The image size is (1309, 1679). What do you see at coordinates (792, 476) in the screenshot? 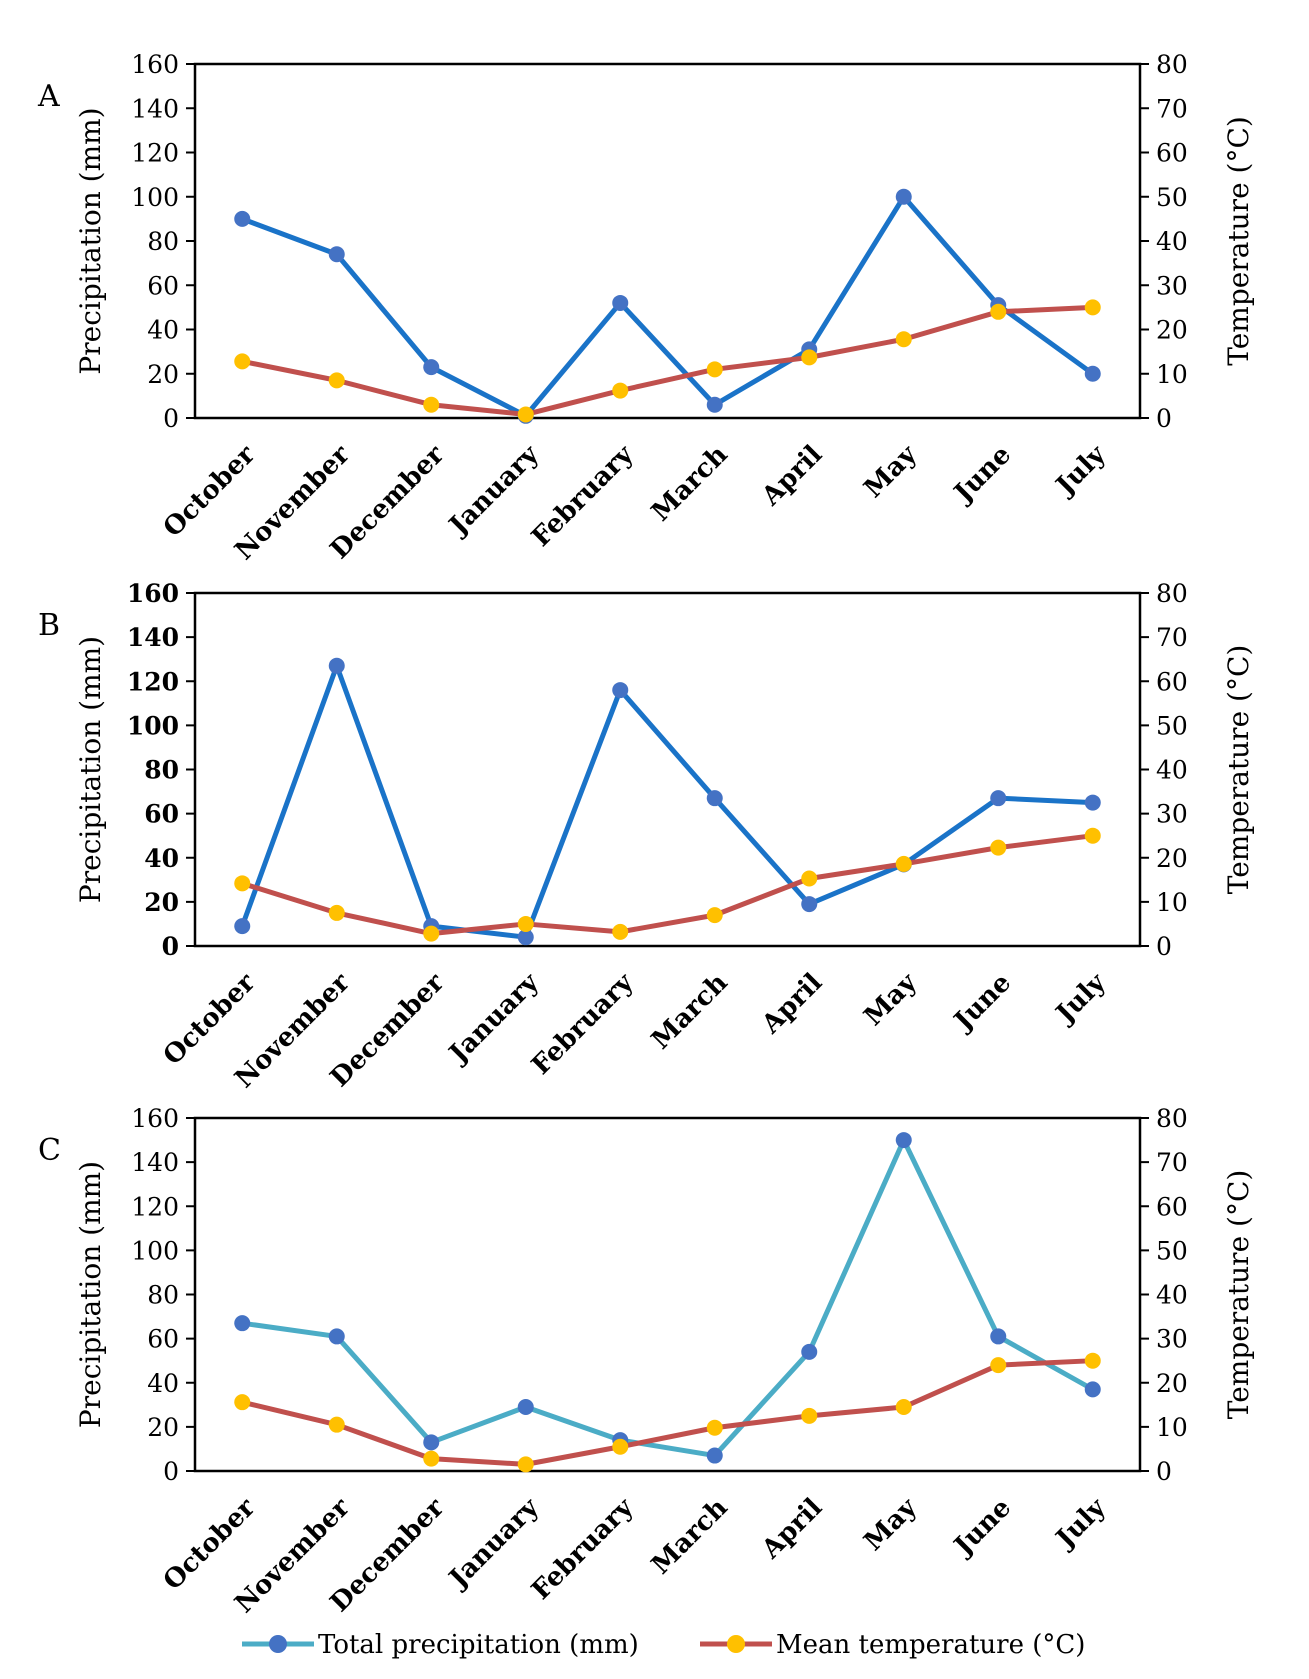
I see `x-tick-label: April` at bounding box center [792, 476].